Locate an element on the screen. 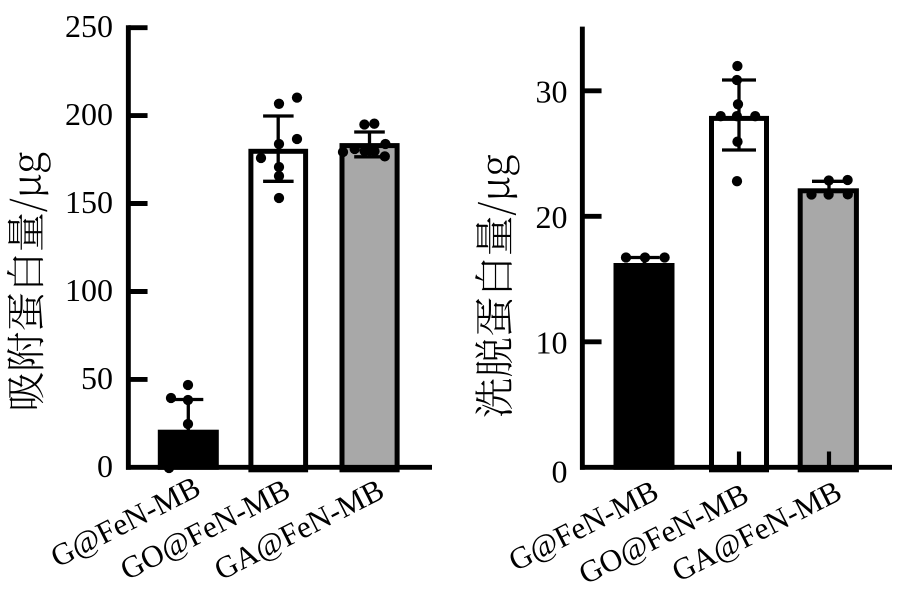 This screenshot has height=606, width=905. svg-text: 250 is located at coordinates (89, 26).